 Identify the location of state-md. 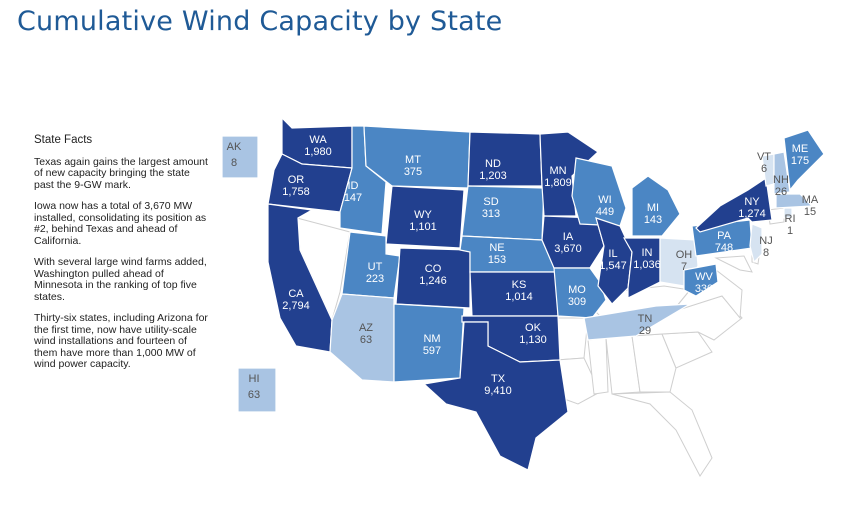
(733, 264).